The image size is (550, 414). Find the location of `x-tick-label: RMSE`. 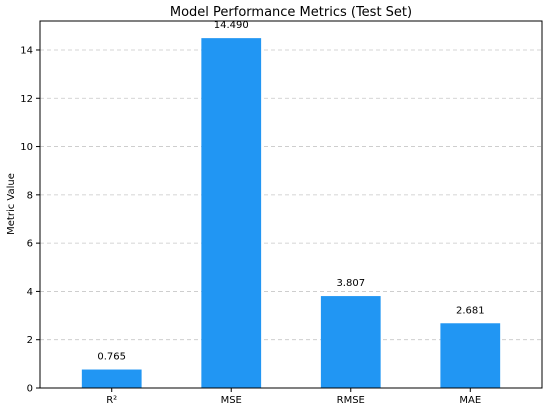

x-tick-label: RMSE is located at coordinates (351, 400).